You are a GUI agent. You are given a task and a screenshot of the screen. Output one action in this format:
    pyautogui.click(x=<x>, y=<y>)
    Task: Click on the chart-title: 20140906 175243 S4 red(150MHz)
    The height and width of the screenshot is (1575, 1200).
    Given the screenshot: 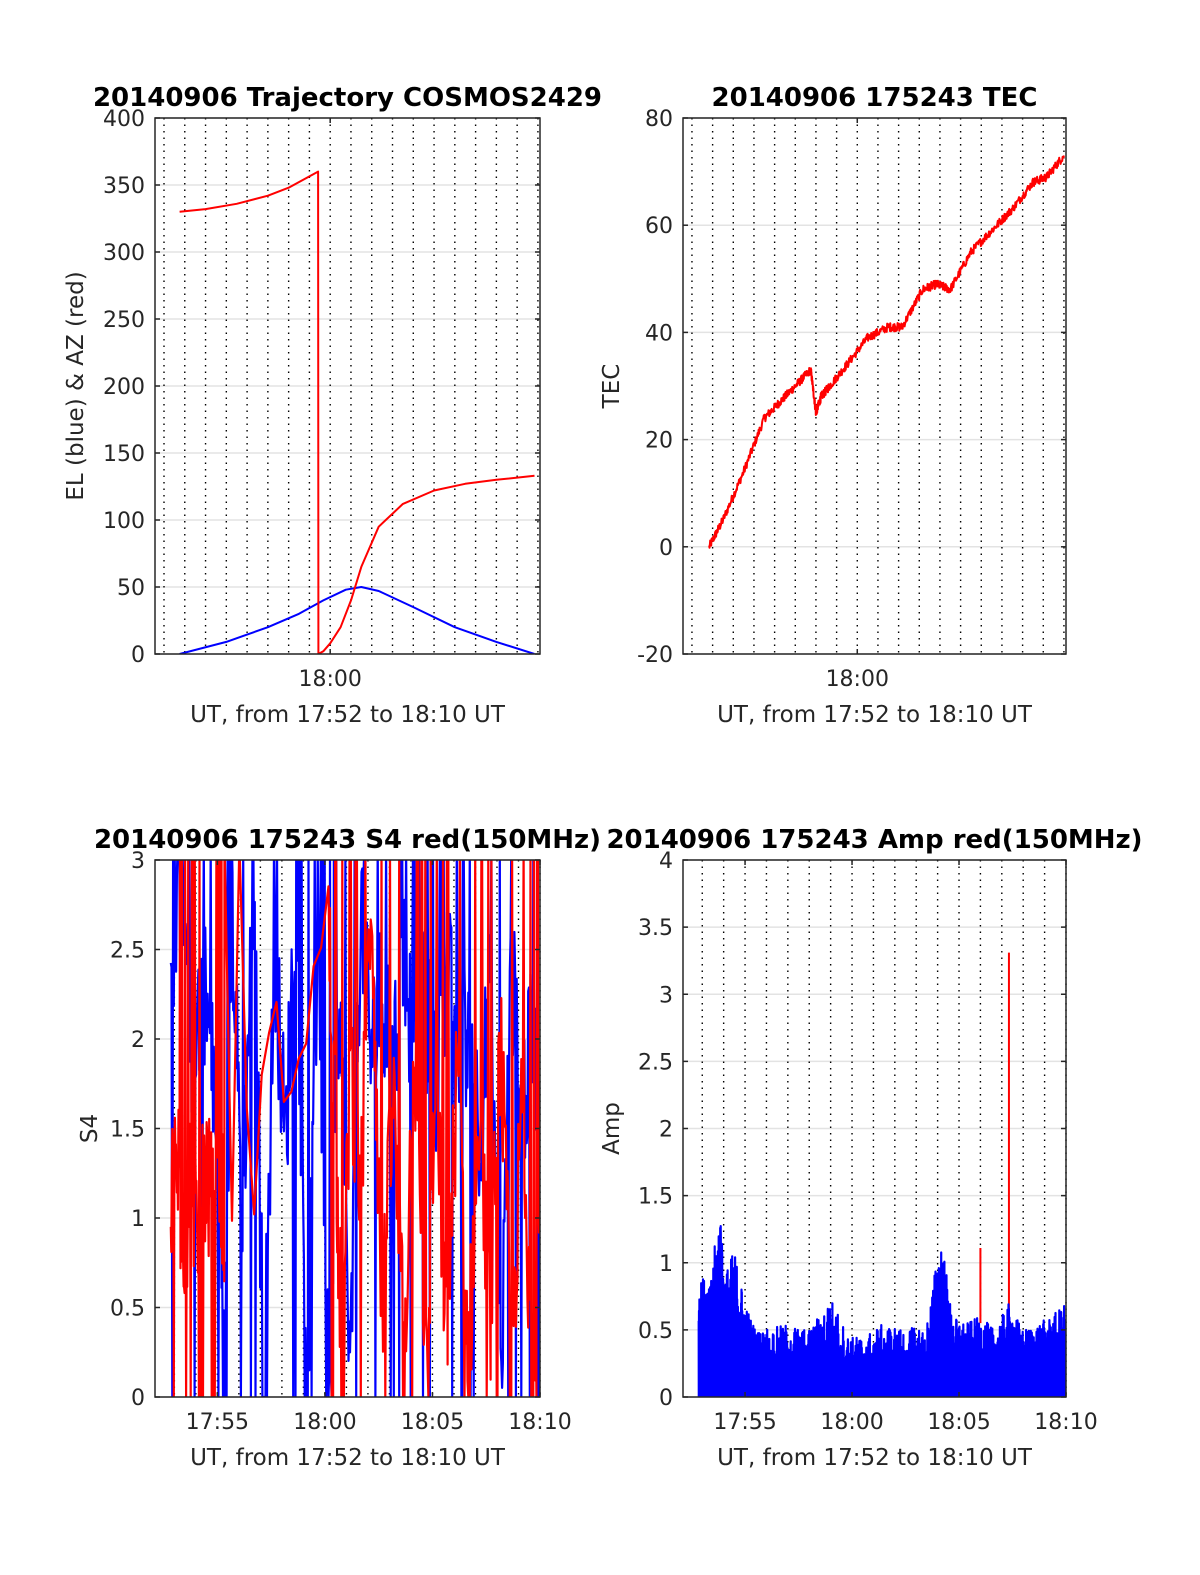 What is the action you would take?
    pyautogui.click(x=347, y=840)
    